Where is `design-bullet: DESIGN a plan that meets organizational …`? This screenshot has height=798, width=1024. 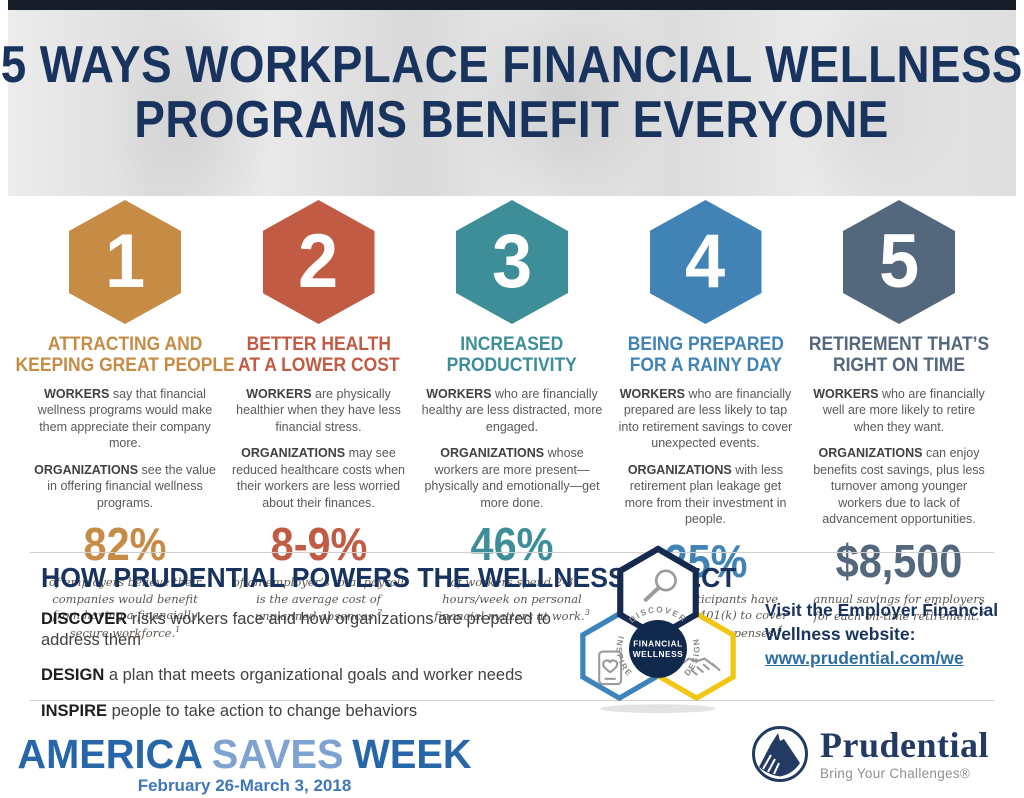 design-bullet: DESIGN a plan that meets organizational … is located at coordinates (313, 675).